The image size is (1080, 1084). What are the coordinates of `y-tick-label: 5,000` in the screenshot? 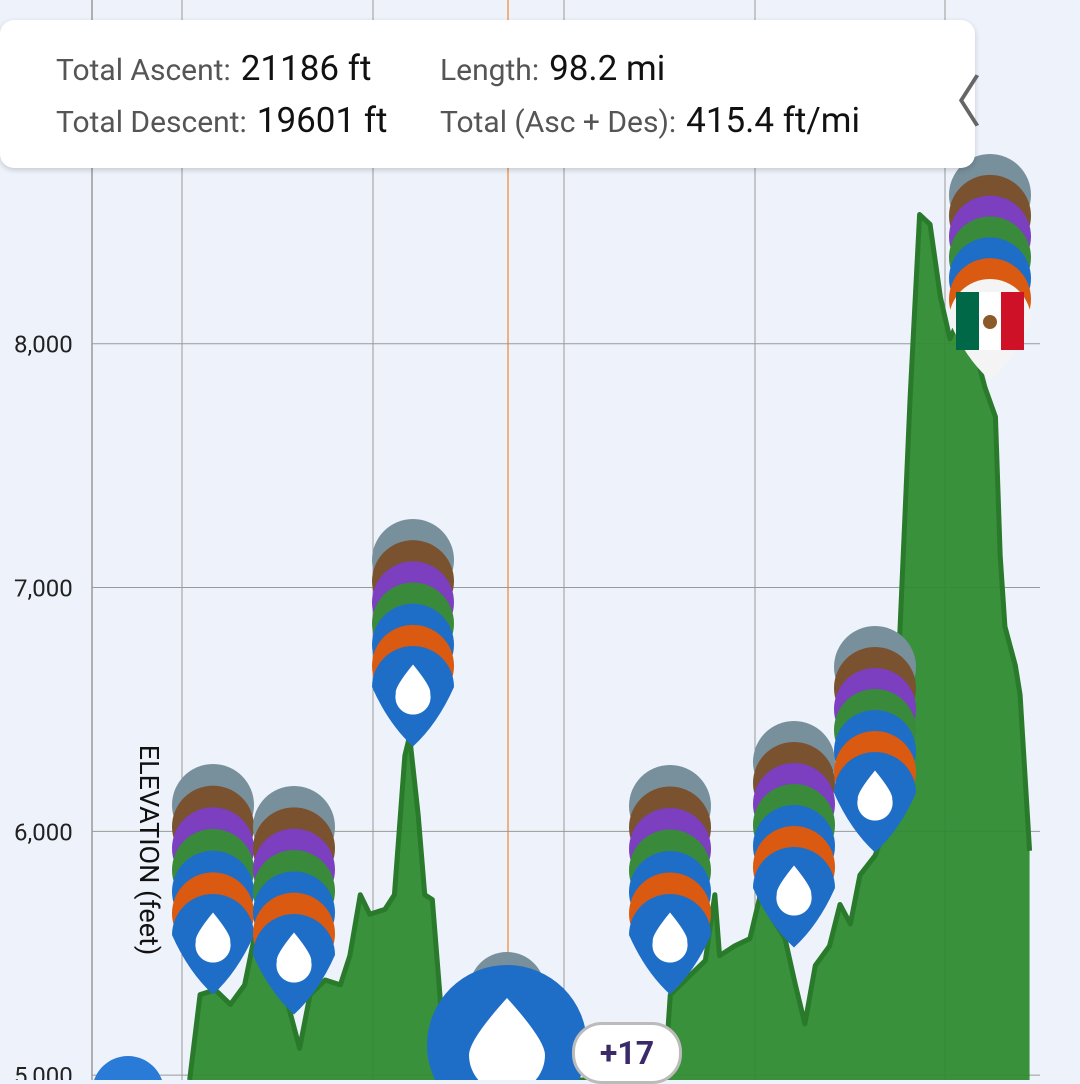 It's located at (43, 1071).